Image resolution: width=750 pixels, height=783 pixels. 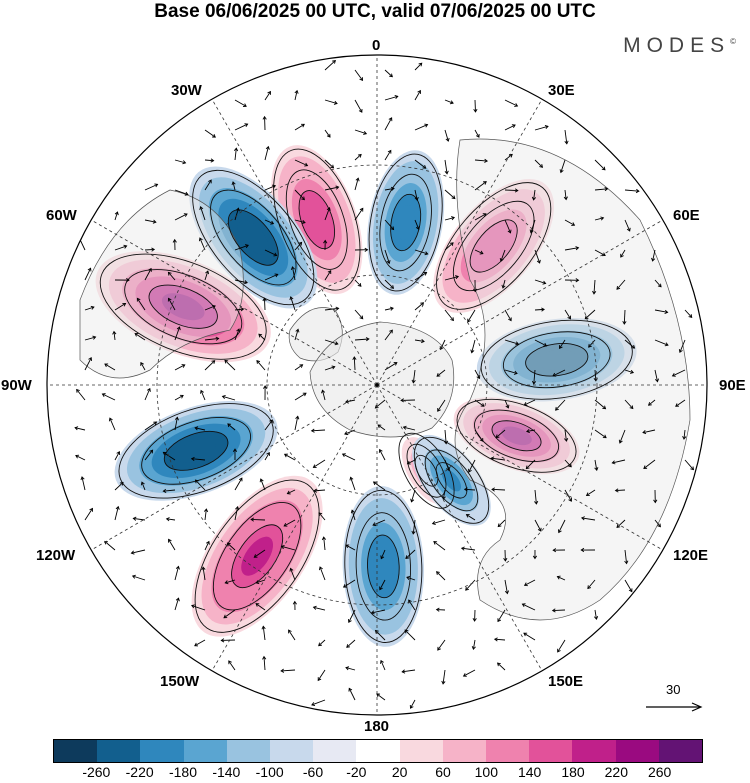 I want to click on colorbar-tick-label: 100, so click(x=486, y=772).